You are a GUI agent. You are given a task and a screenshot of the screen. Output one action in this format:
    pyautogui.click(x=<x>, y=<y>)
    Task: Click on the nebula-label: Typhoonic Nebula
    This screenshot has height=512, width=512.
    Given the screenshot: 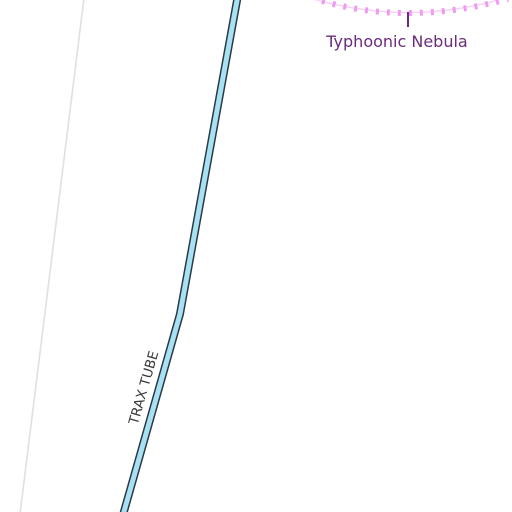 What is the action you would take?
    pyautogui.click(x=396, y=41)
    